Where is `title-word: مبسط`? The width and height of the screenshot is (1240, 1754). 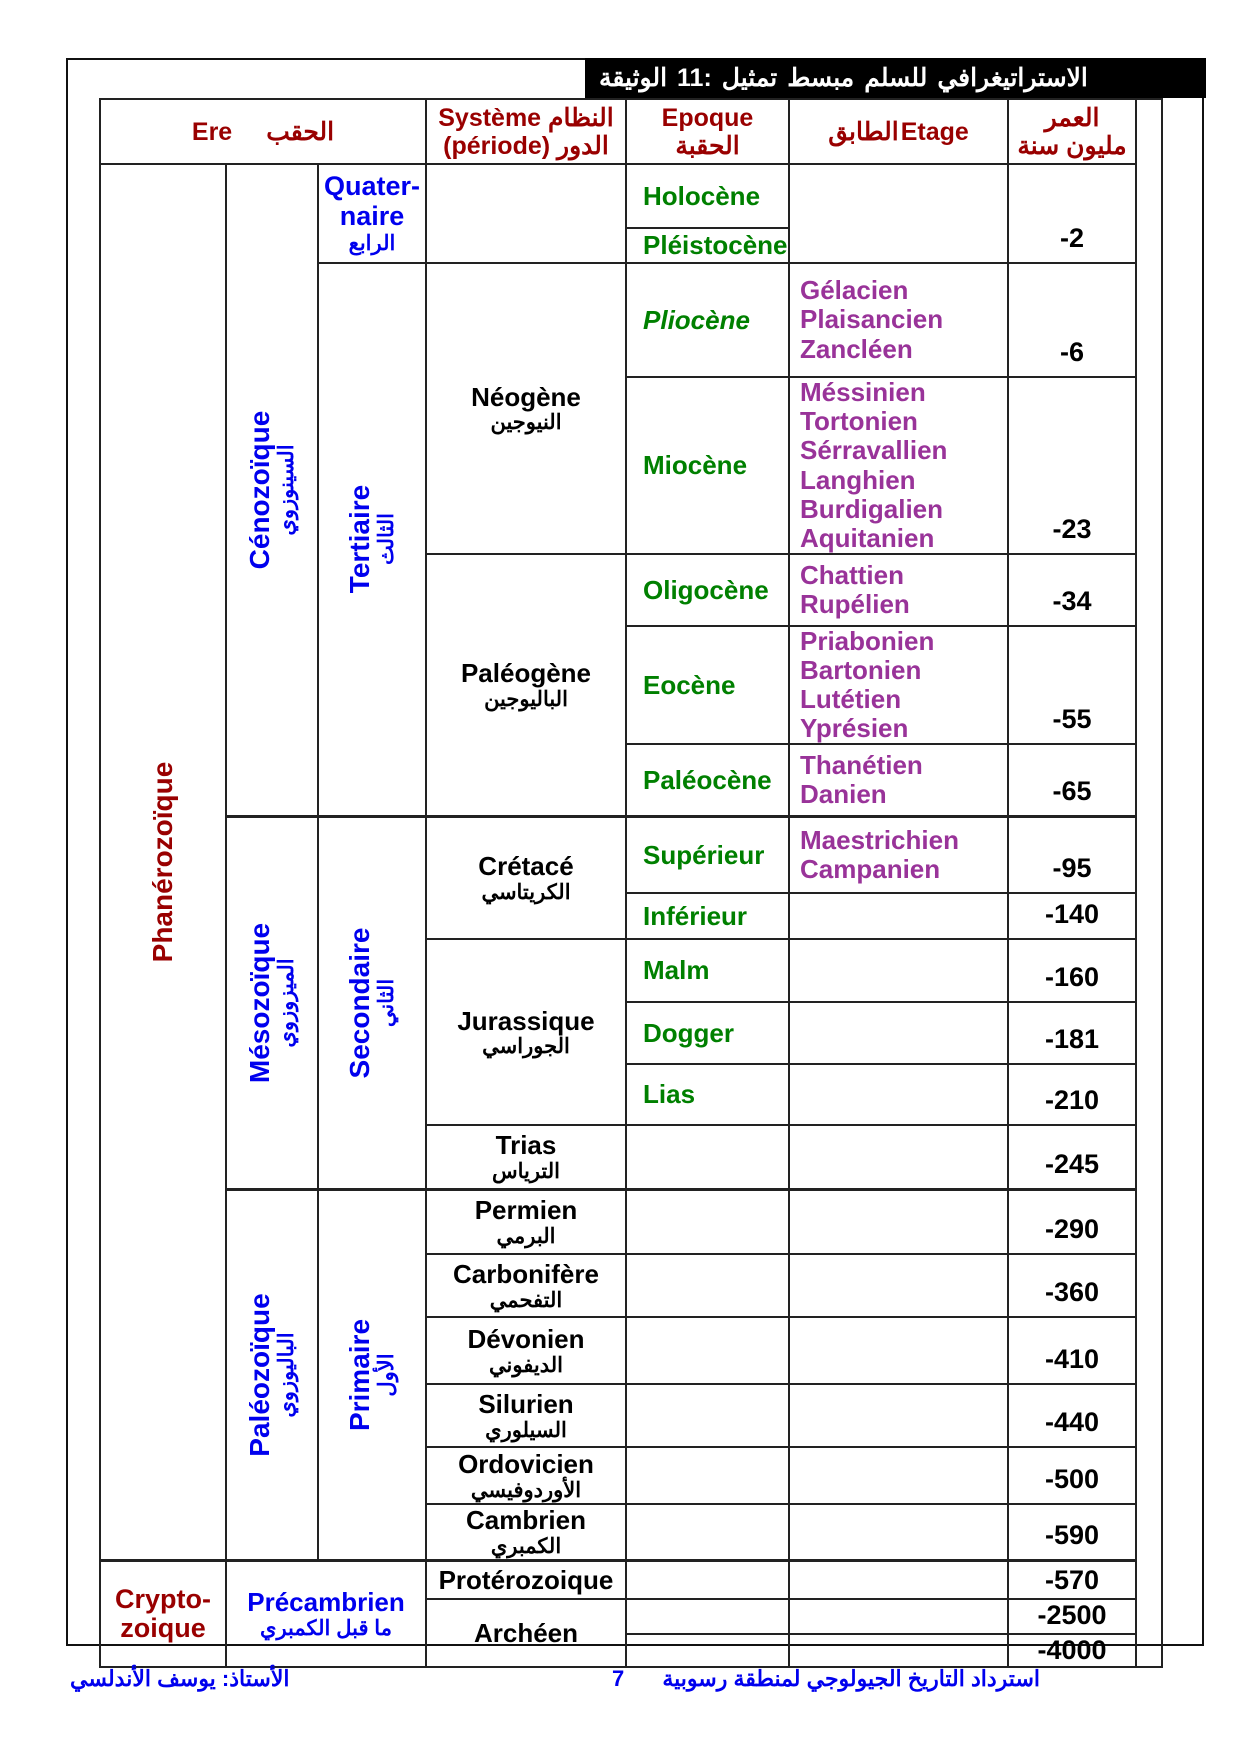
title-word: مبسط is located at coordinates (821, 78).